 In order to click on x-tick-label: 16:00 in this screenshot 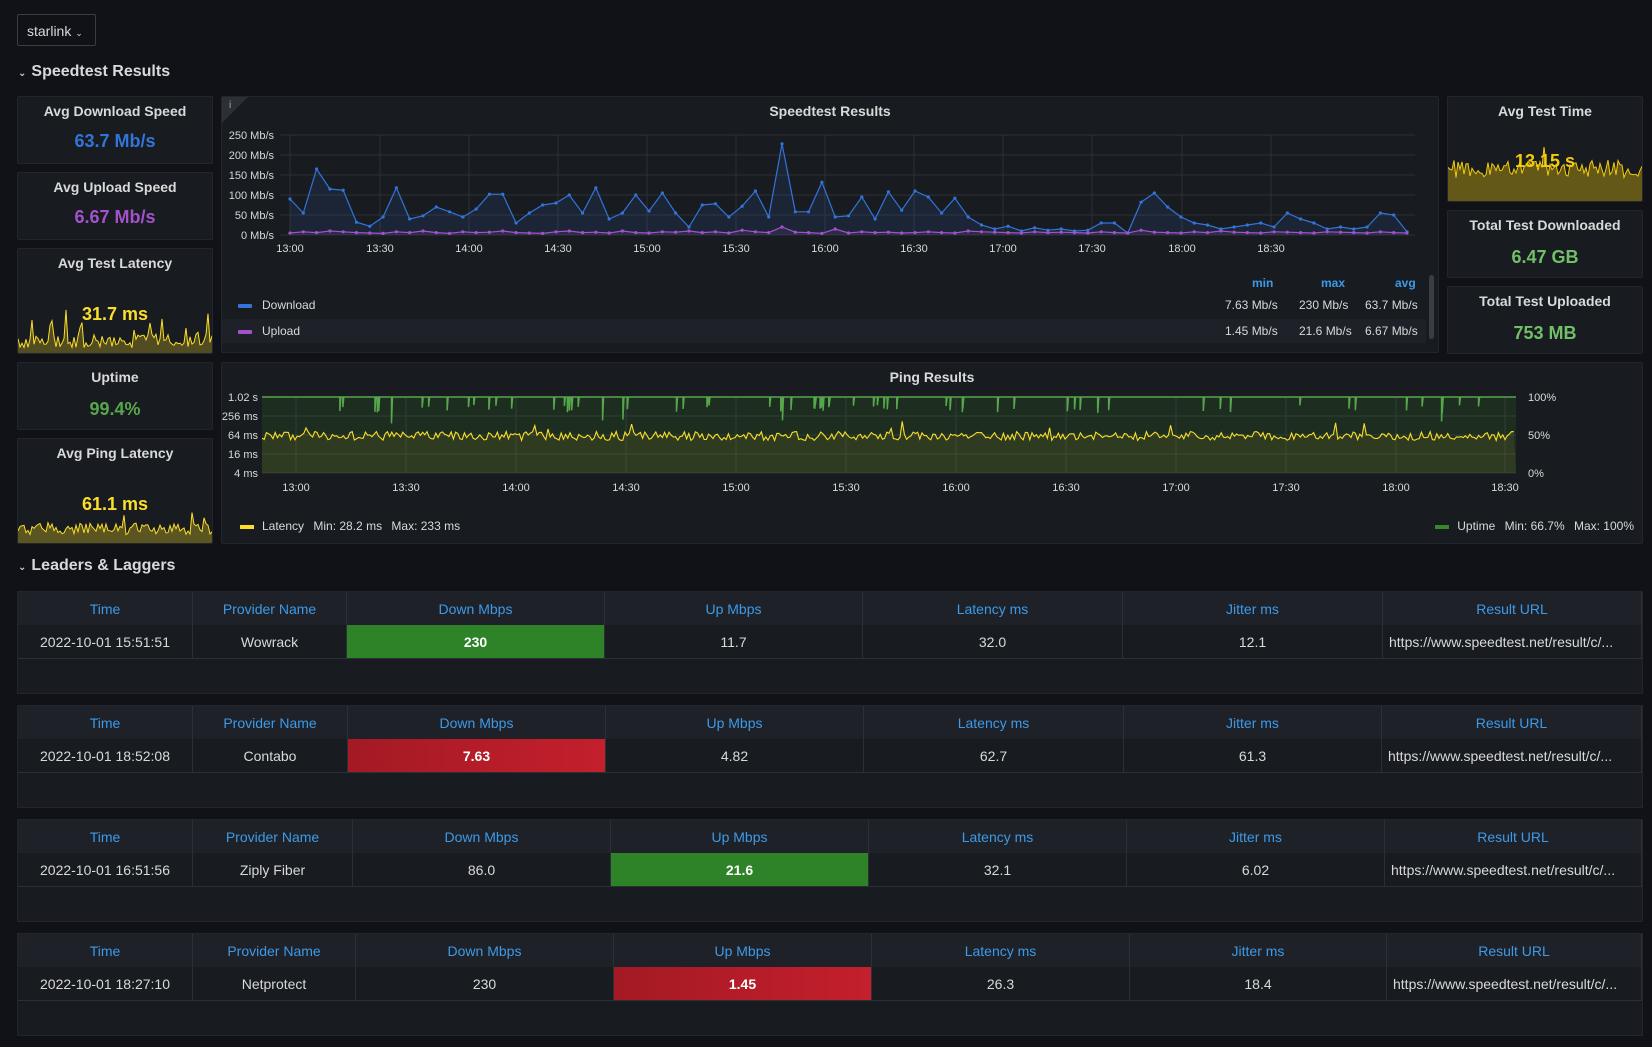, I will do `click(956, 488)`.